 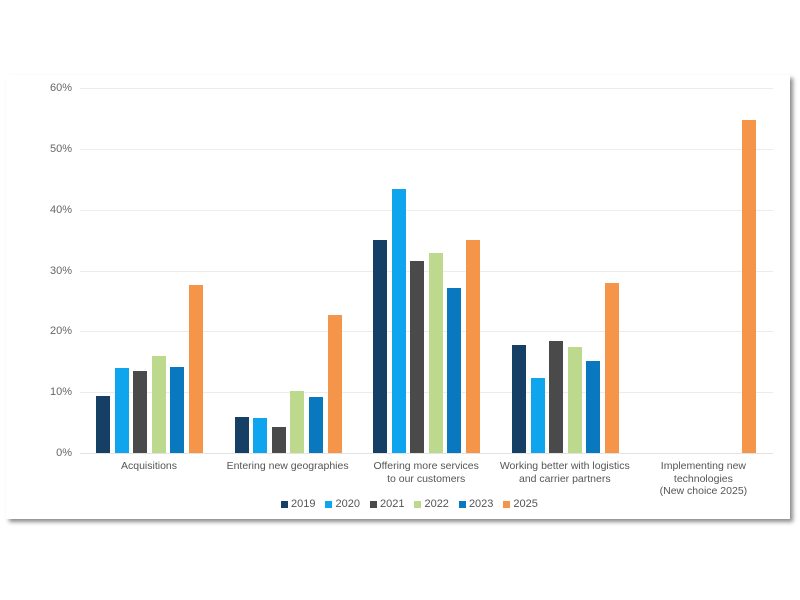 I want to click on legend-item-2023: 2023, so click(x=476, y=504).